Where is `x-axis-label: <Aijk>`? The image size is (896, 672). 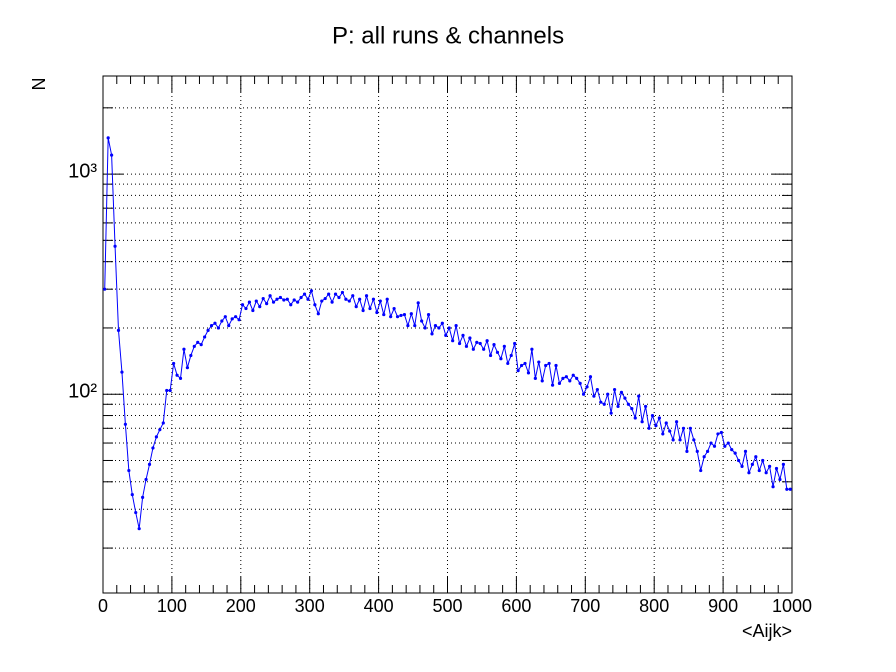
x-axis-label: <Aijk> is located at coordinates (767, 631).